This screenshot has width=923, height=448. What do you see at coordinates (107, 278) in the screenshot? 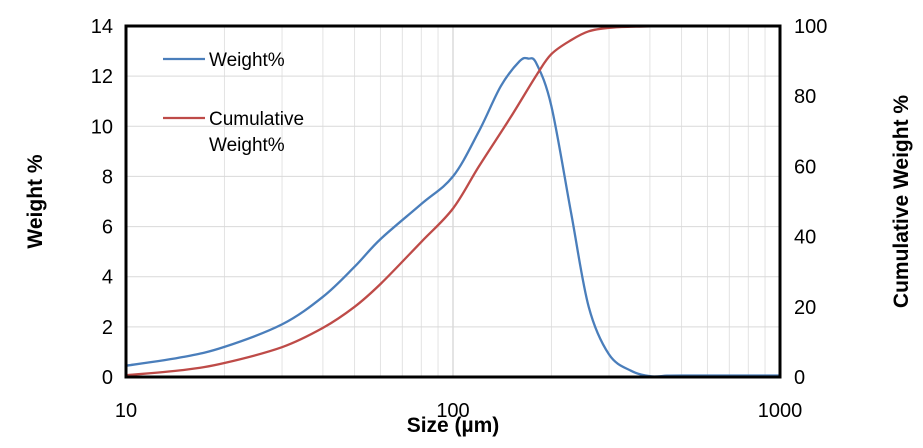
I see `y-tick-label: 4` at bounding box center [107, 278].